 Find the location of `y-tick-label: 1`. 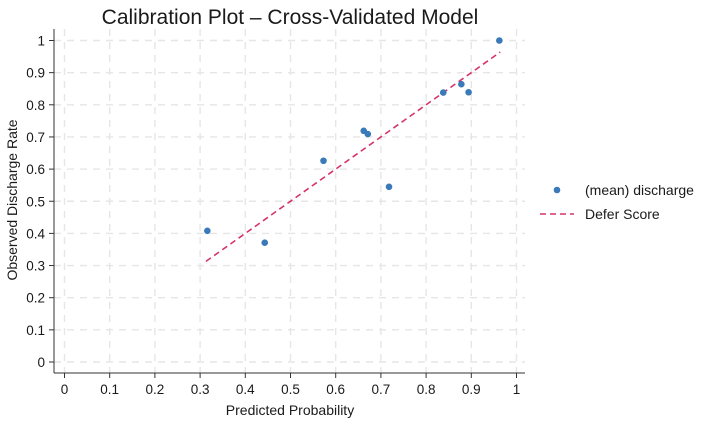

y-tick-label: 1 is located at coordinates (41, 41).